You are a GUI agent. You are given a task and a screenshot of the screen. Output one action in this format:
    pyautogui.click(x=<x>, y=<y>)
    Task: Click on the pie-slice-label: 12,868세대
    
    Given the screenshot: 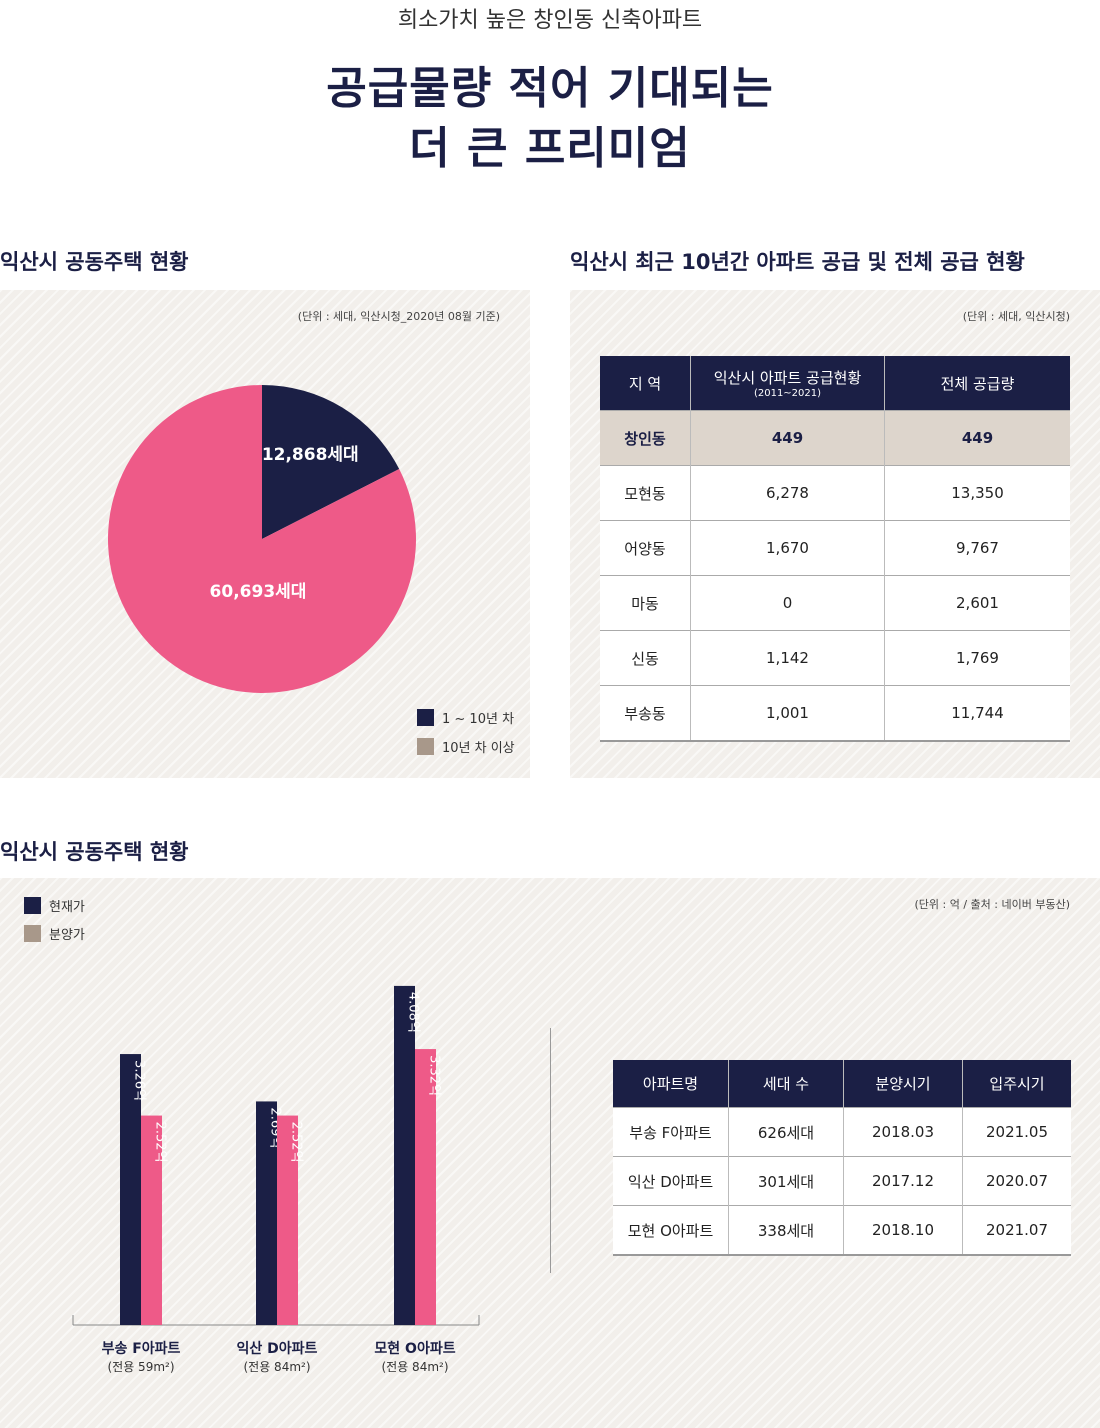 What is the action you would take?
    pyautogui.click(x=310, y=455)
    